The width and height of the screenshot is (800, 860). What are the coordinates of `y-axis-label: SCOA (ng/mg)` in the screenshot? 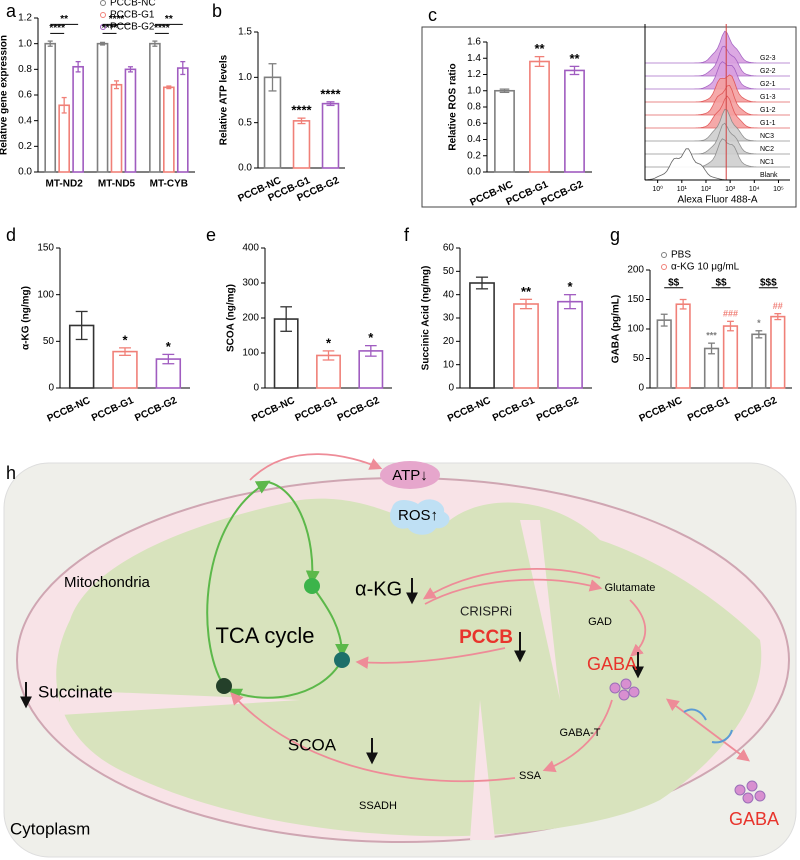 It's located at (231, 318).